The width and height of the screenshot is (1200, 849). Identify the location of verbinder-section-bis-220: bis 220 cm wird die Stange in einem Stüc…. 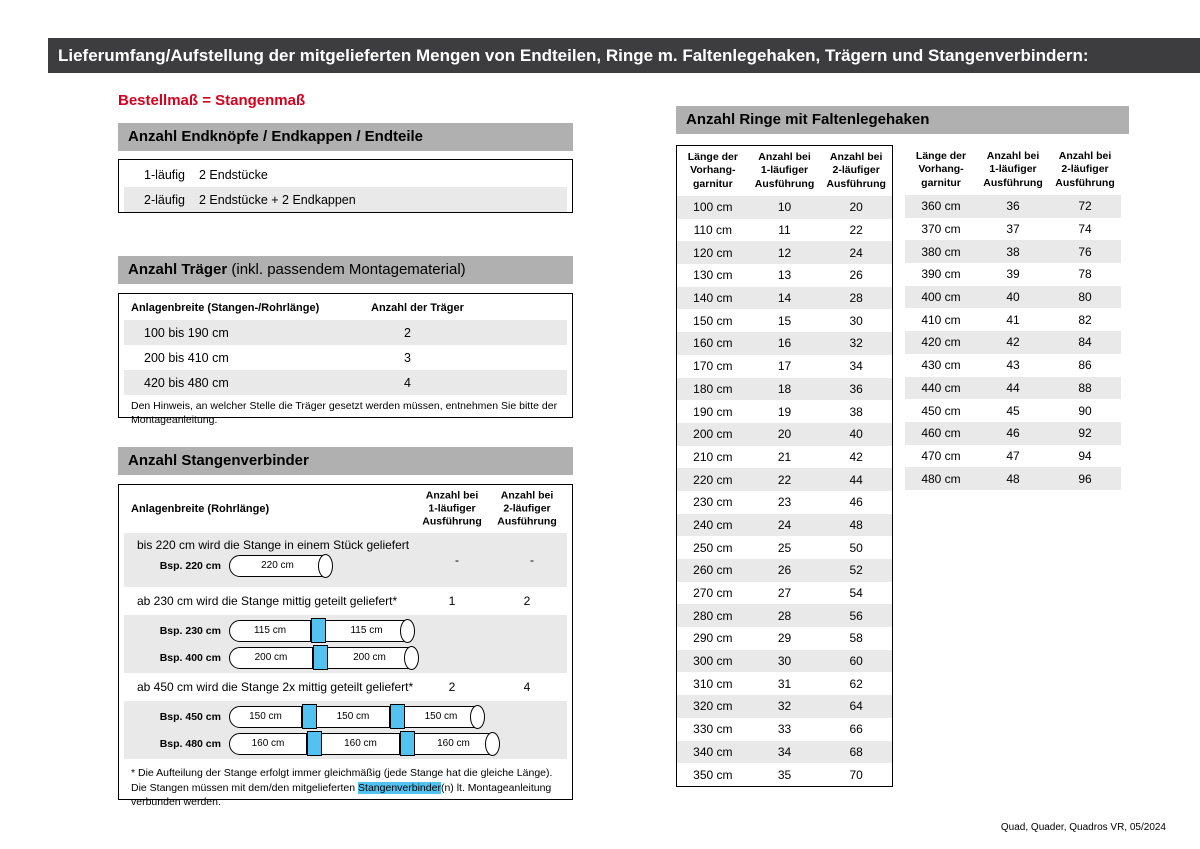
(345, 560).